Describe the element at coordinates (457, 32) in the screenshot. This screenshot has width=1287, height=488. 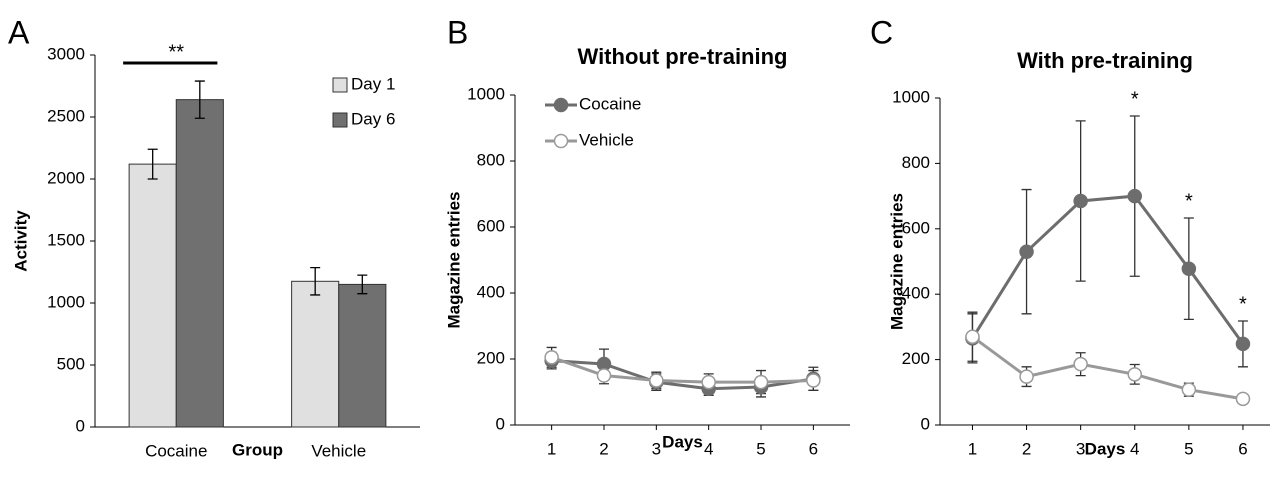
I see `panel-label: B` at that location.